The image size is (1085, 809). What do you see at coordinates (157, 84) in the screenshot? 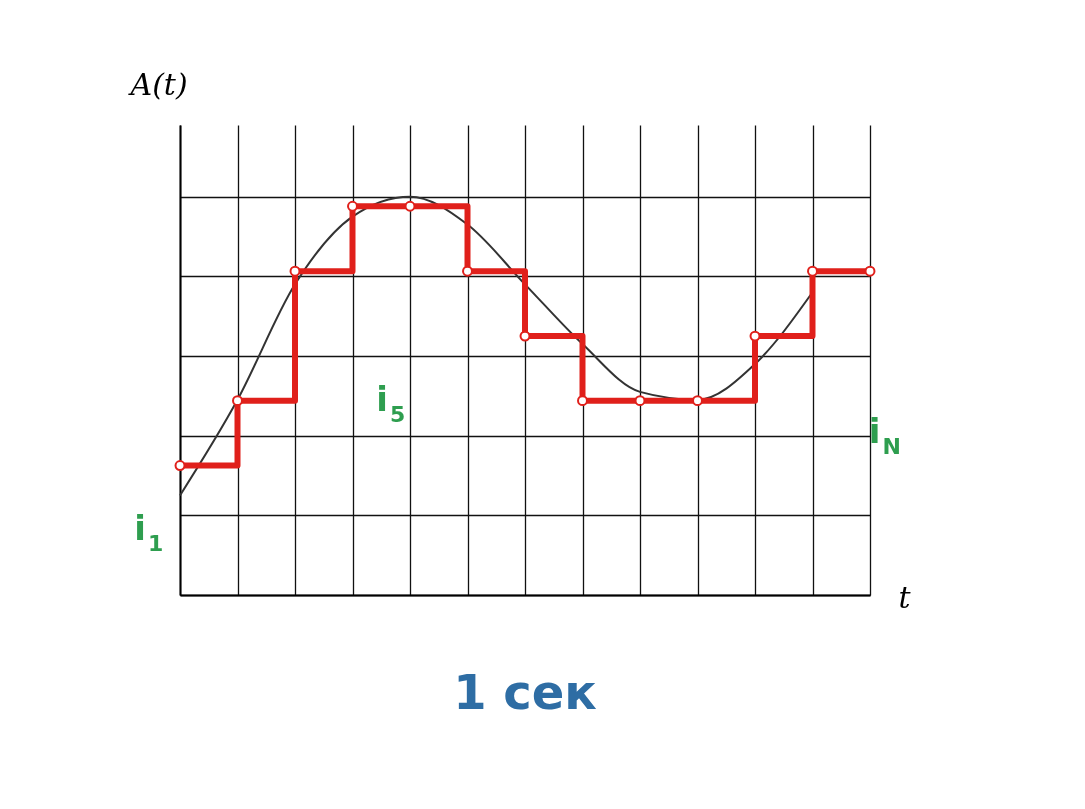
I see `y-axis-title: A(t)` at bounding box center [157, 84].